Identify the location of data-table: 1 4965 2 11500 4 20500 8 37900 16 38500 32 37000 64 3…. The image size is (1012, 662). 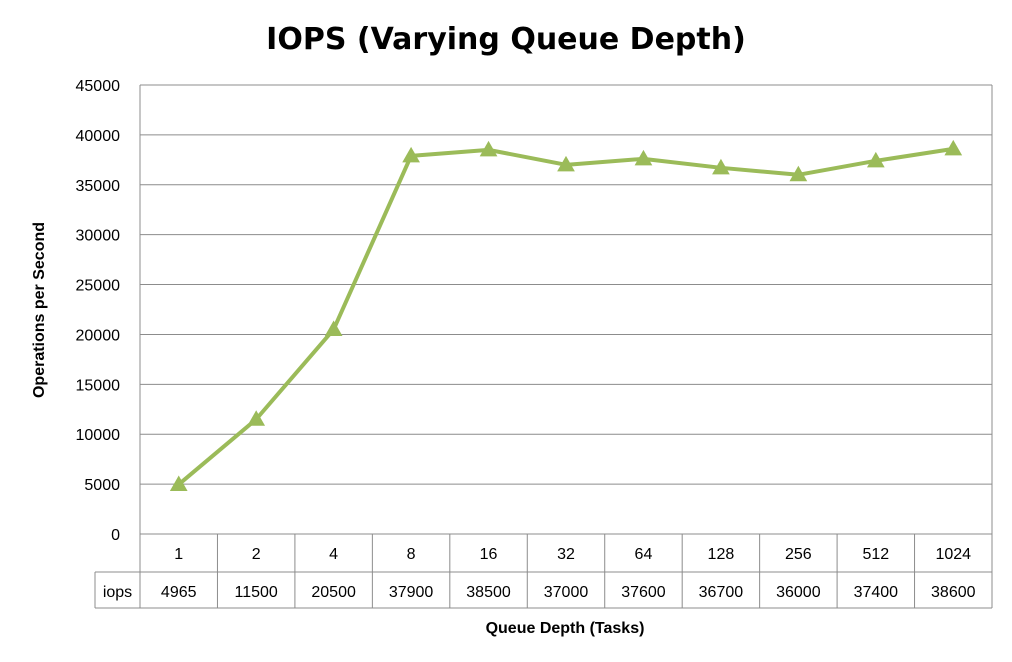
(543, 571).